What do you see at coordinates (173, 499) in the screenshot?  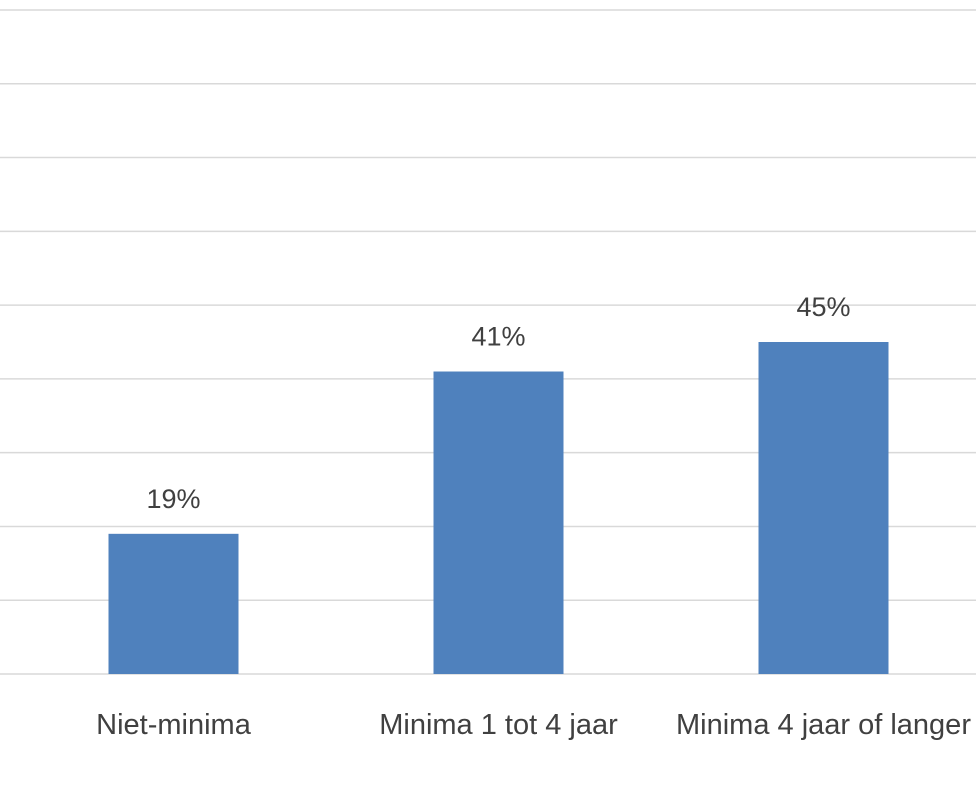 I see `value-label: 19%` at bounding box center [173, 499].